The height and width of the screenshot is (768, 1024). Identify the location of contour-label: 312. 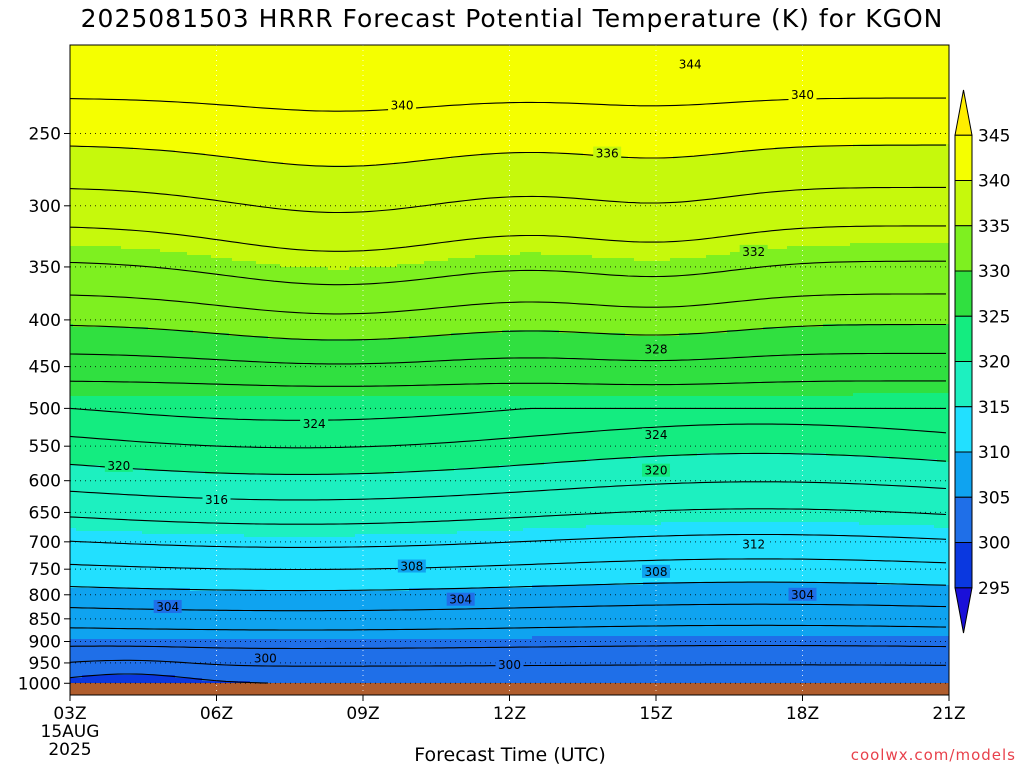
(753, 544).